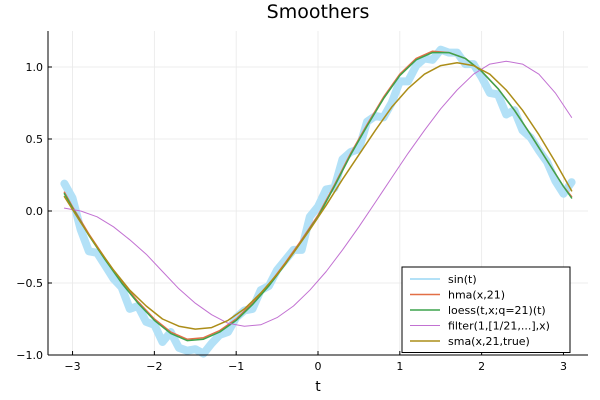 The width and height of the screenshot is (600, 400). Describe the element at coordinates (35, 139) in the screenshot. I see `y-tick-label: 0.5` at that location.